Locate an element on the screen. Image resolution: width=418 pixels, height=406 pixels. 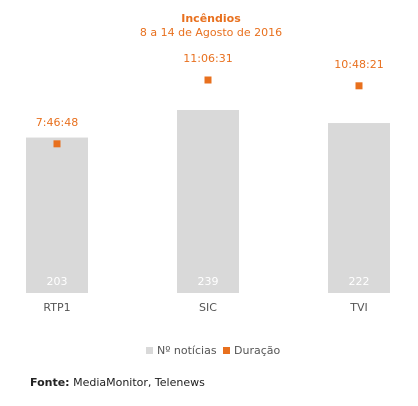
bar-label-sic: 239 is located at coordinates (208, 281).